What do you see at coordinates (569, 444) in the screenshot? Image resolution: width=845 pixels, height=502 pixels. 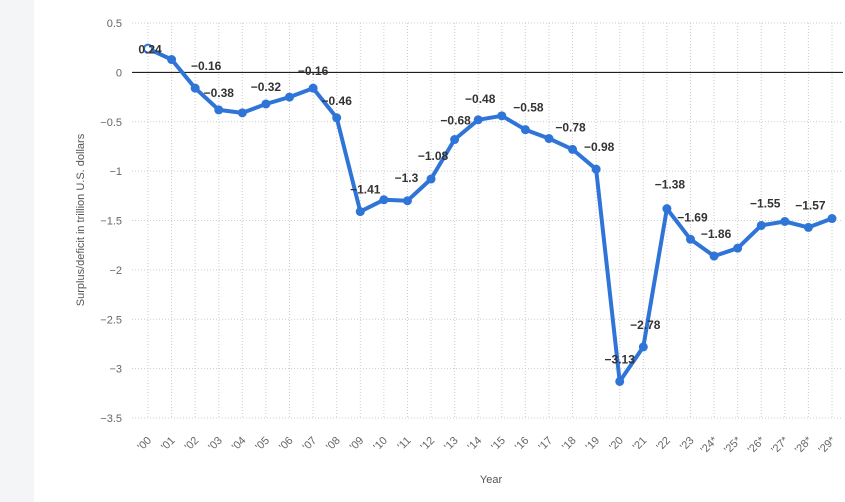 I see `x-tick-label: '18` at bounding box center [569, 444].